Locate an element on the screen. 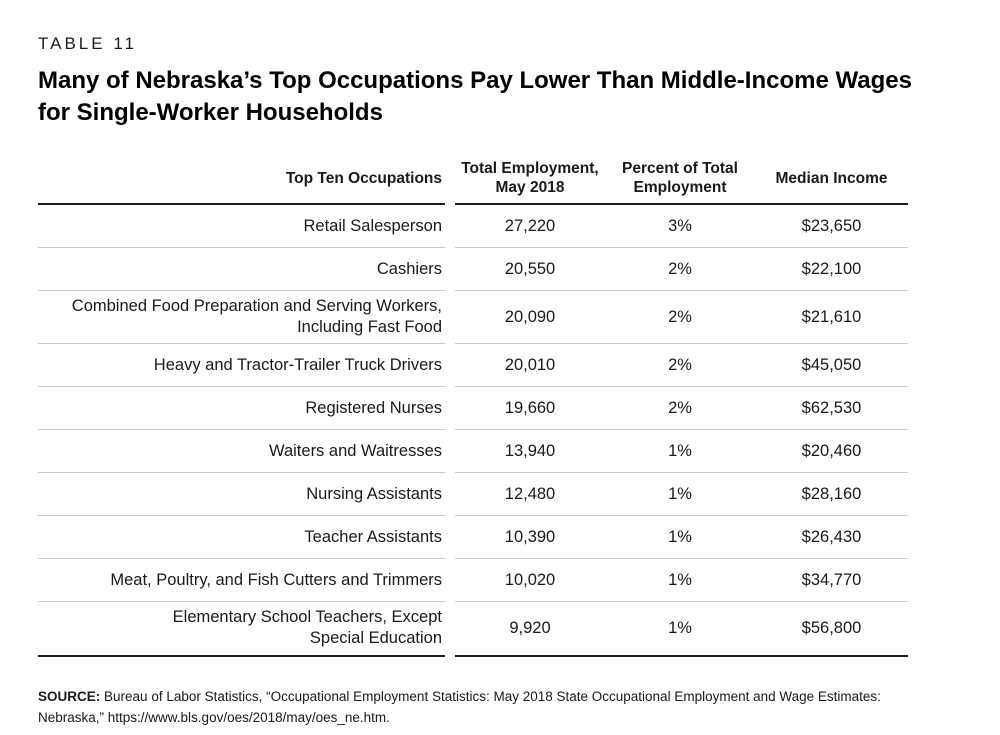  employment-cell: 20,090 is located at coordinates (530, 316).